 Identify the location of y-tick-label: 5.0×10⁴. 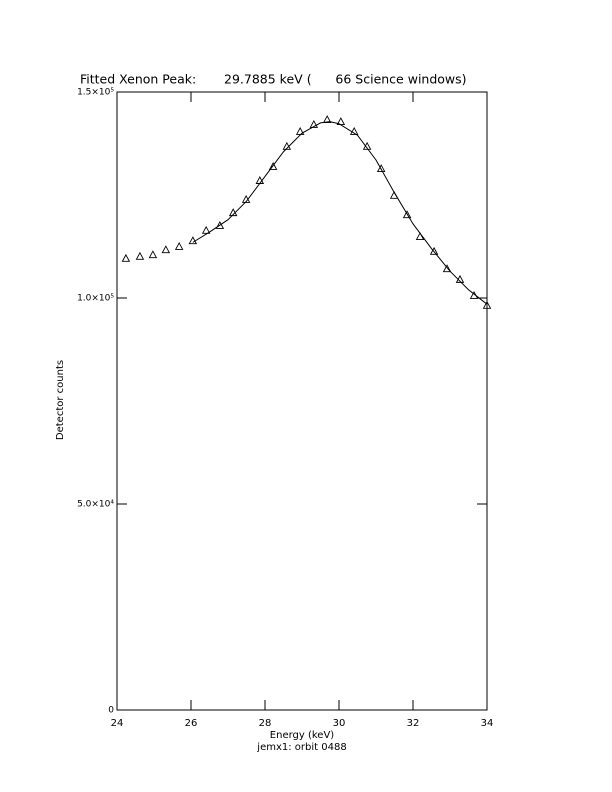
(95, 505).